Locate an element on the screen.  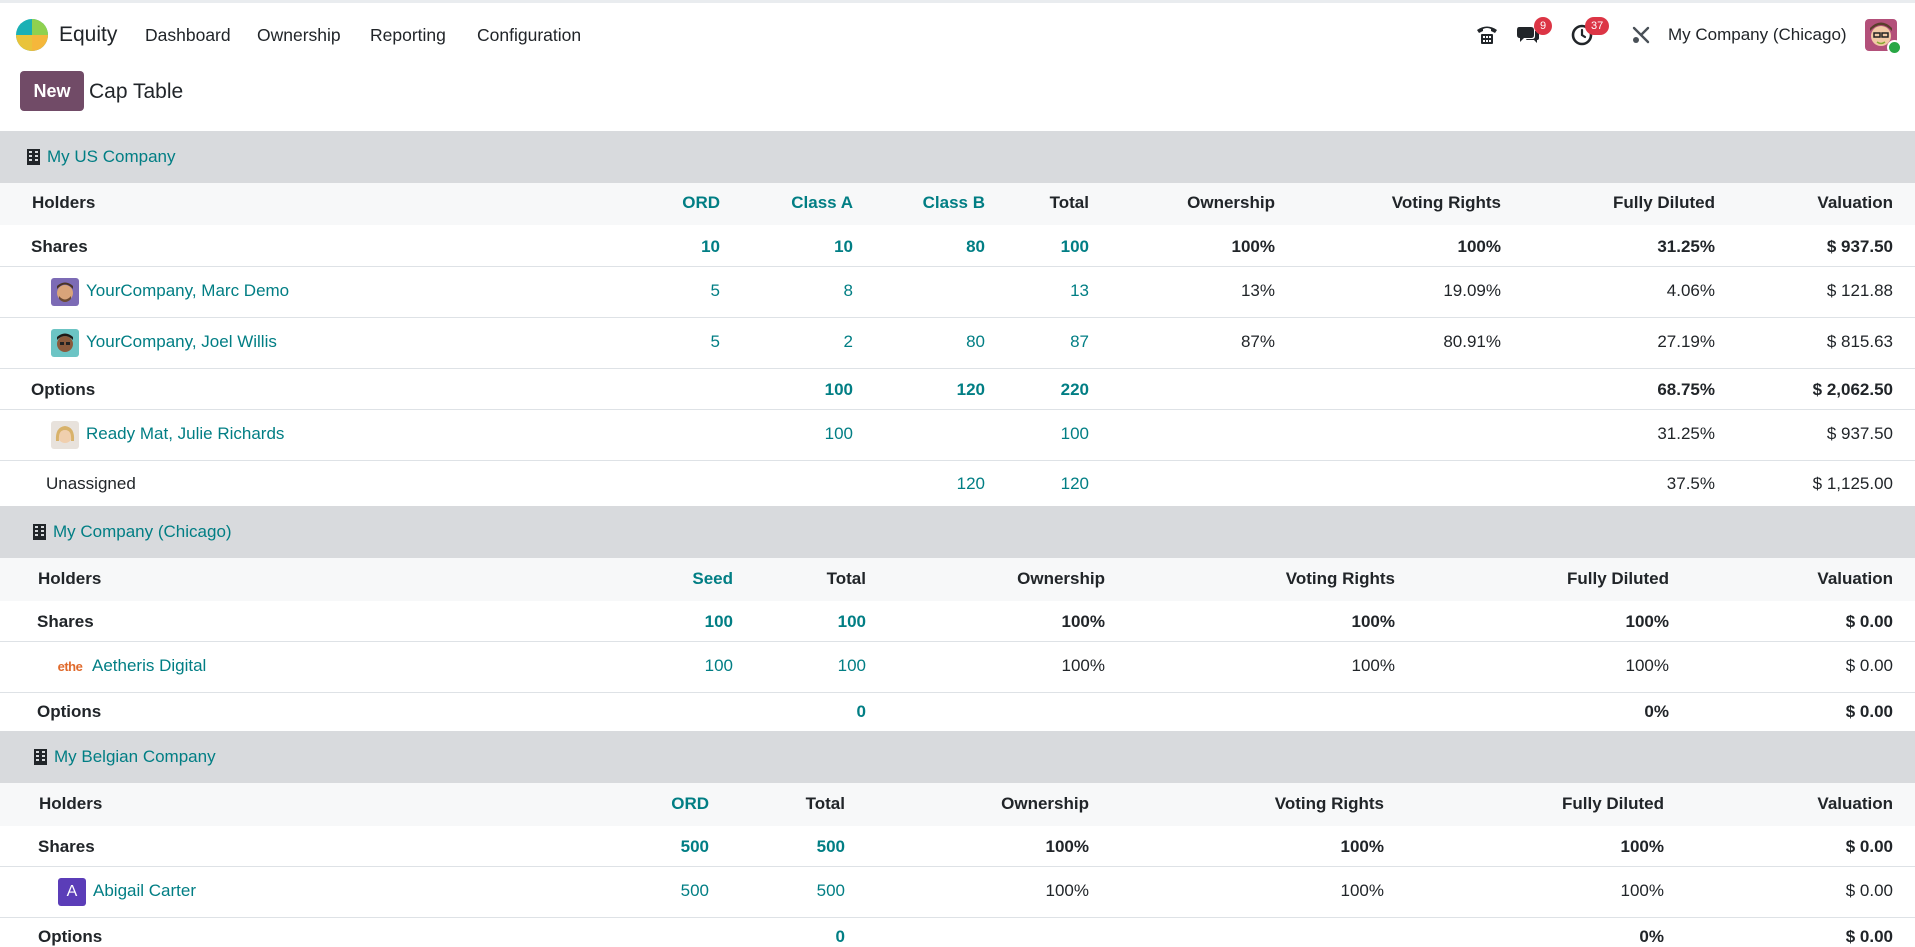
menu-dashboard: Dashboard is located at coordinates (188, 35).